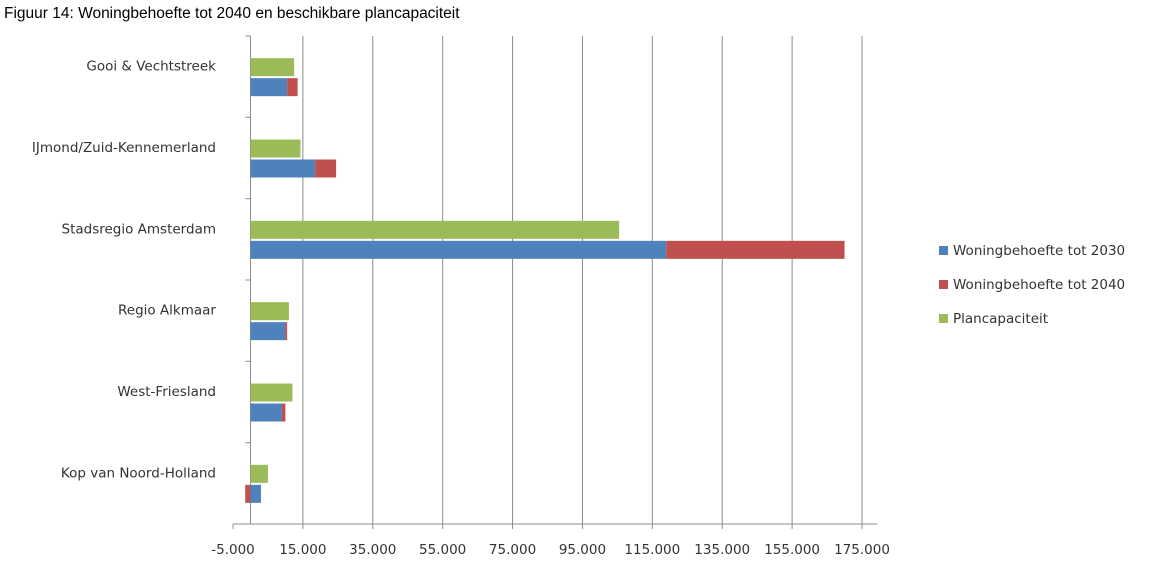  What do you see at coordinates (1039, 251) in the screenshot?
I see `legend-label: Woningbehoefte tot 2030` at bounding box center [1039, 251].